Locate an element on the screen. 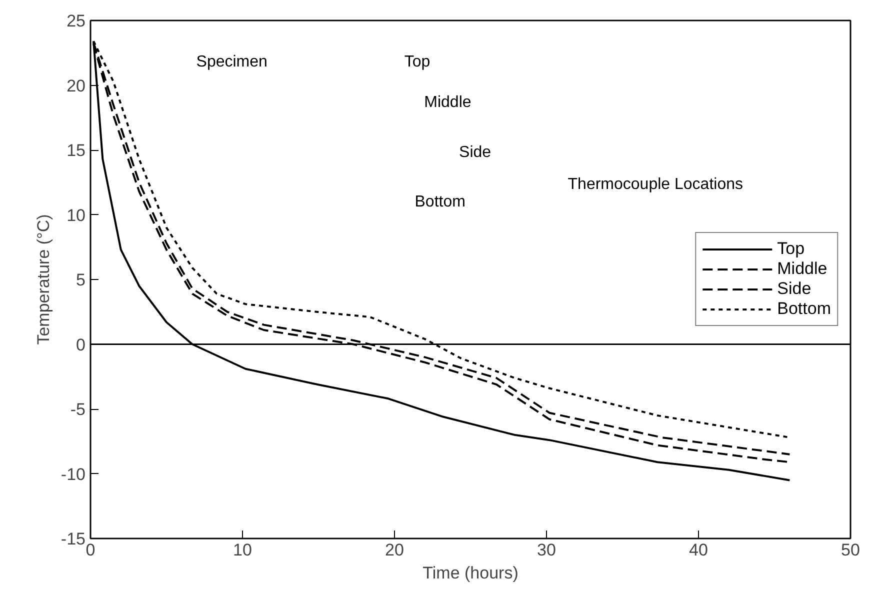 This screenshot has width=885, height=592. annotation: Top is located at coordinates (417, 61).